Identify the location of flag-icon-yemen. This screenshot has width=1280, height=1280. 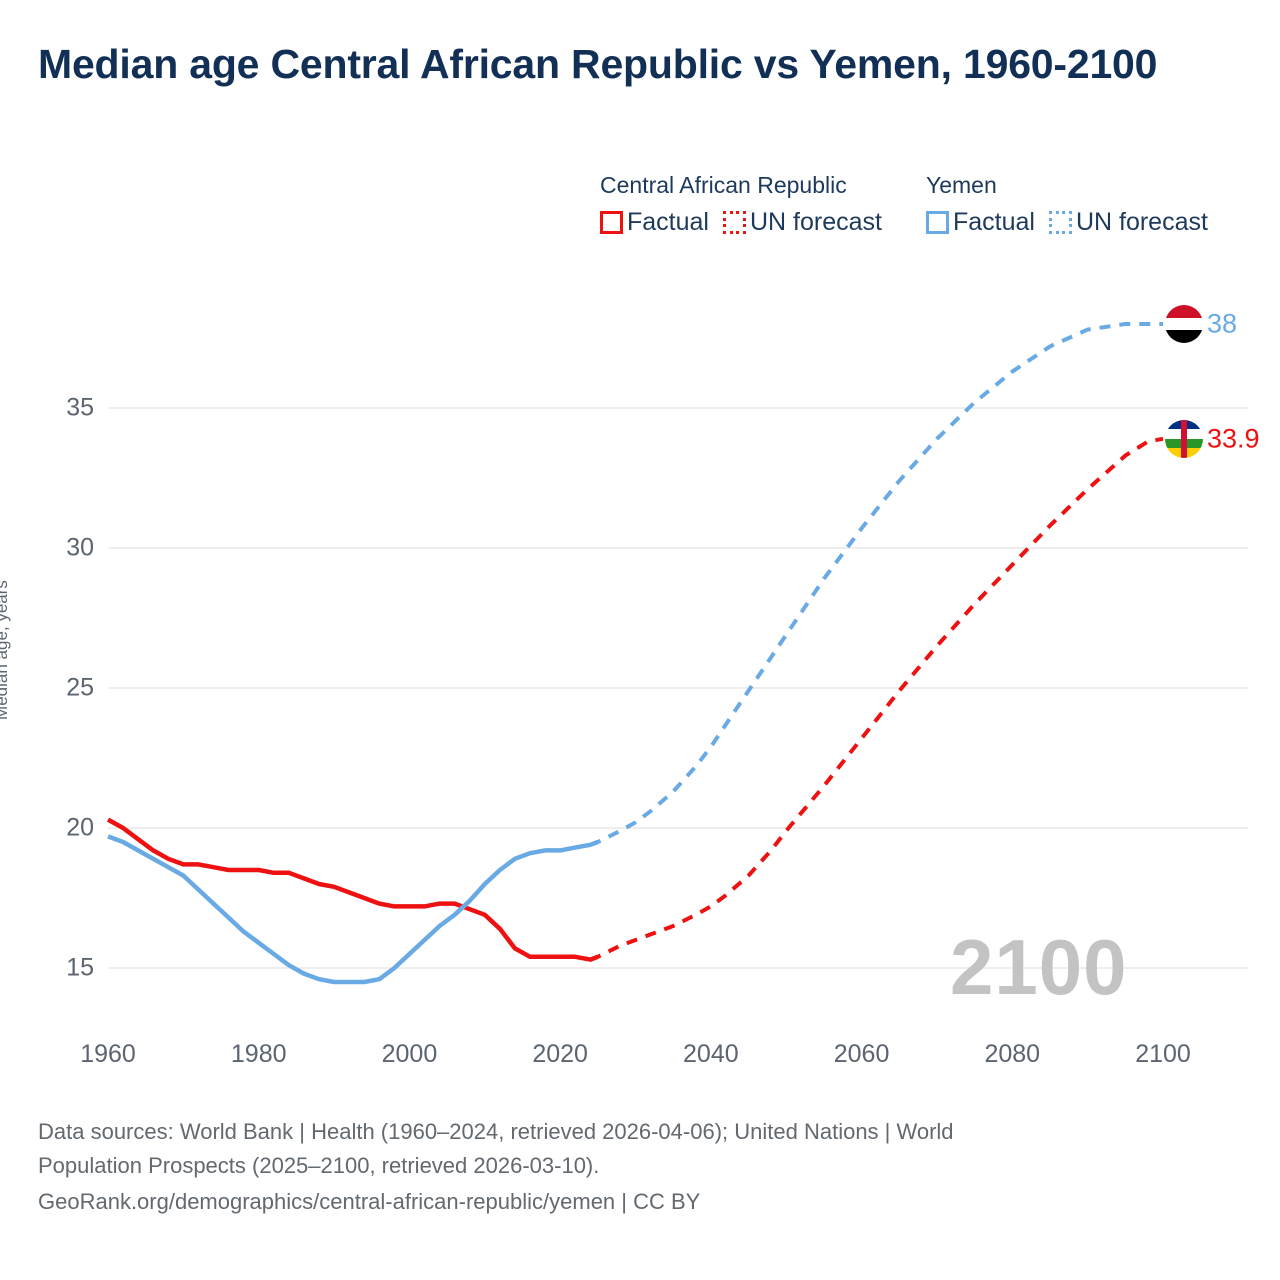
(1184, 324).